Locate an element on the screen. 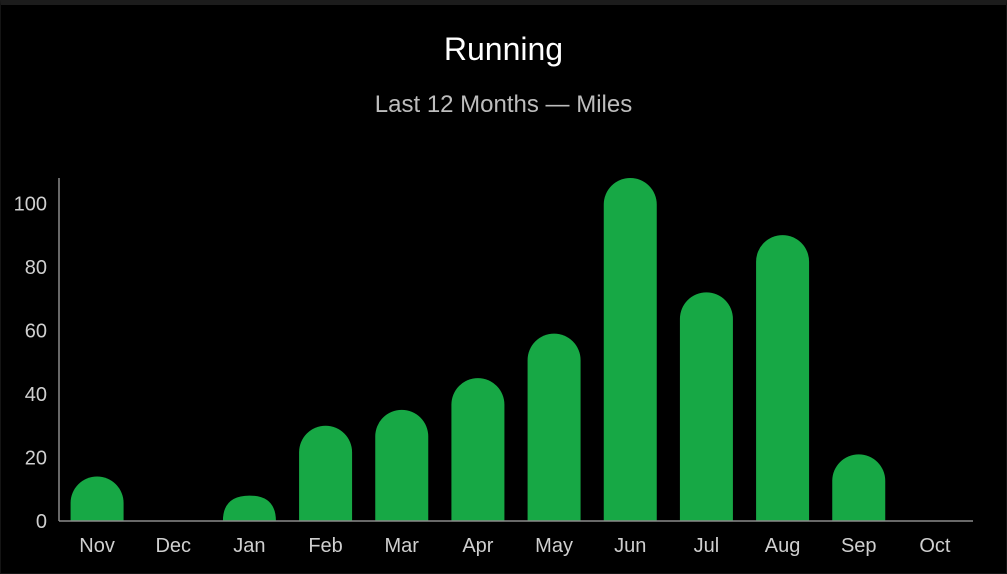 The height and width of the screenshot is (574, 1007). bar-jul is located at coordinates (706, 406).